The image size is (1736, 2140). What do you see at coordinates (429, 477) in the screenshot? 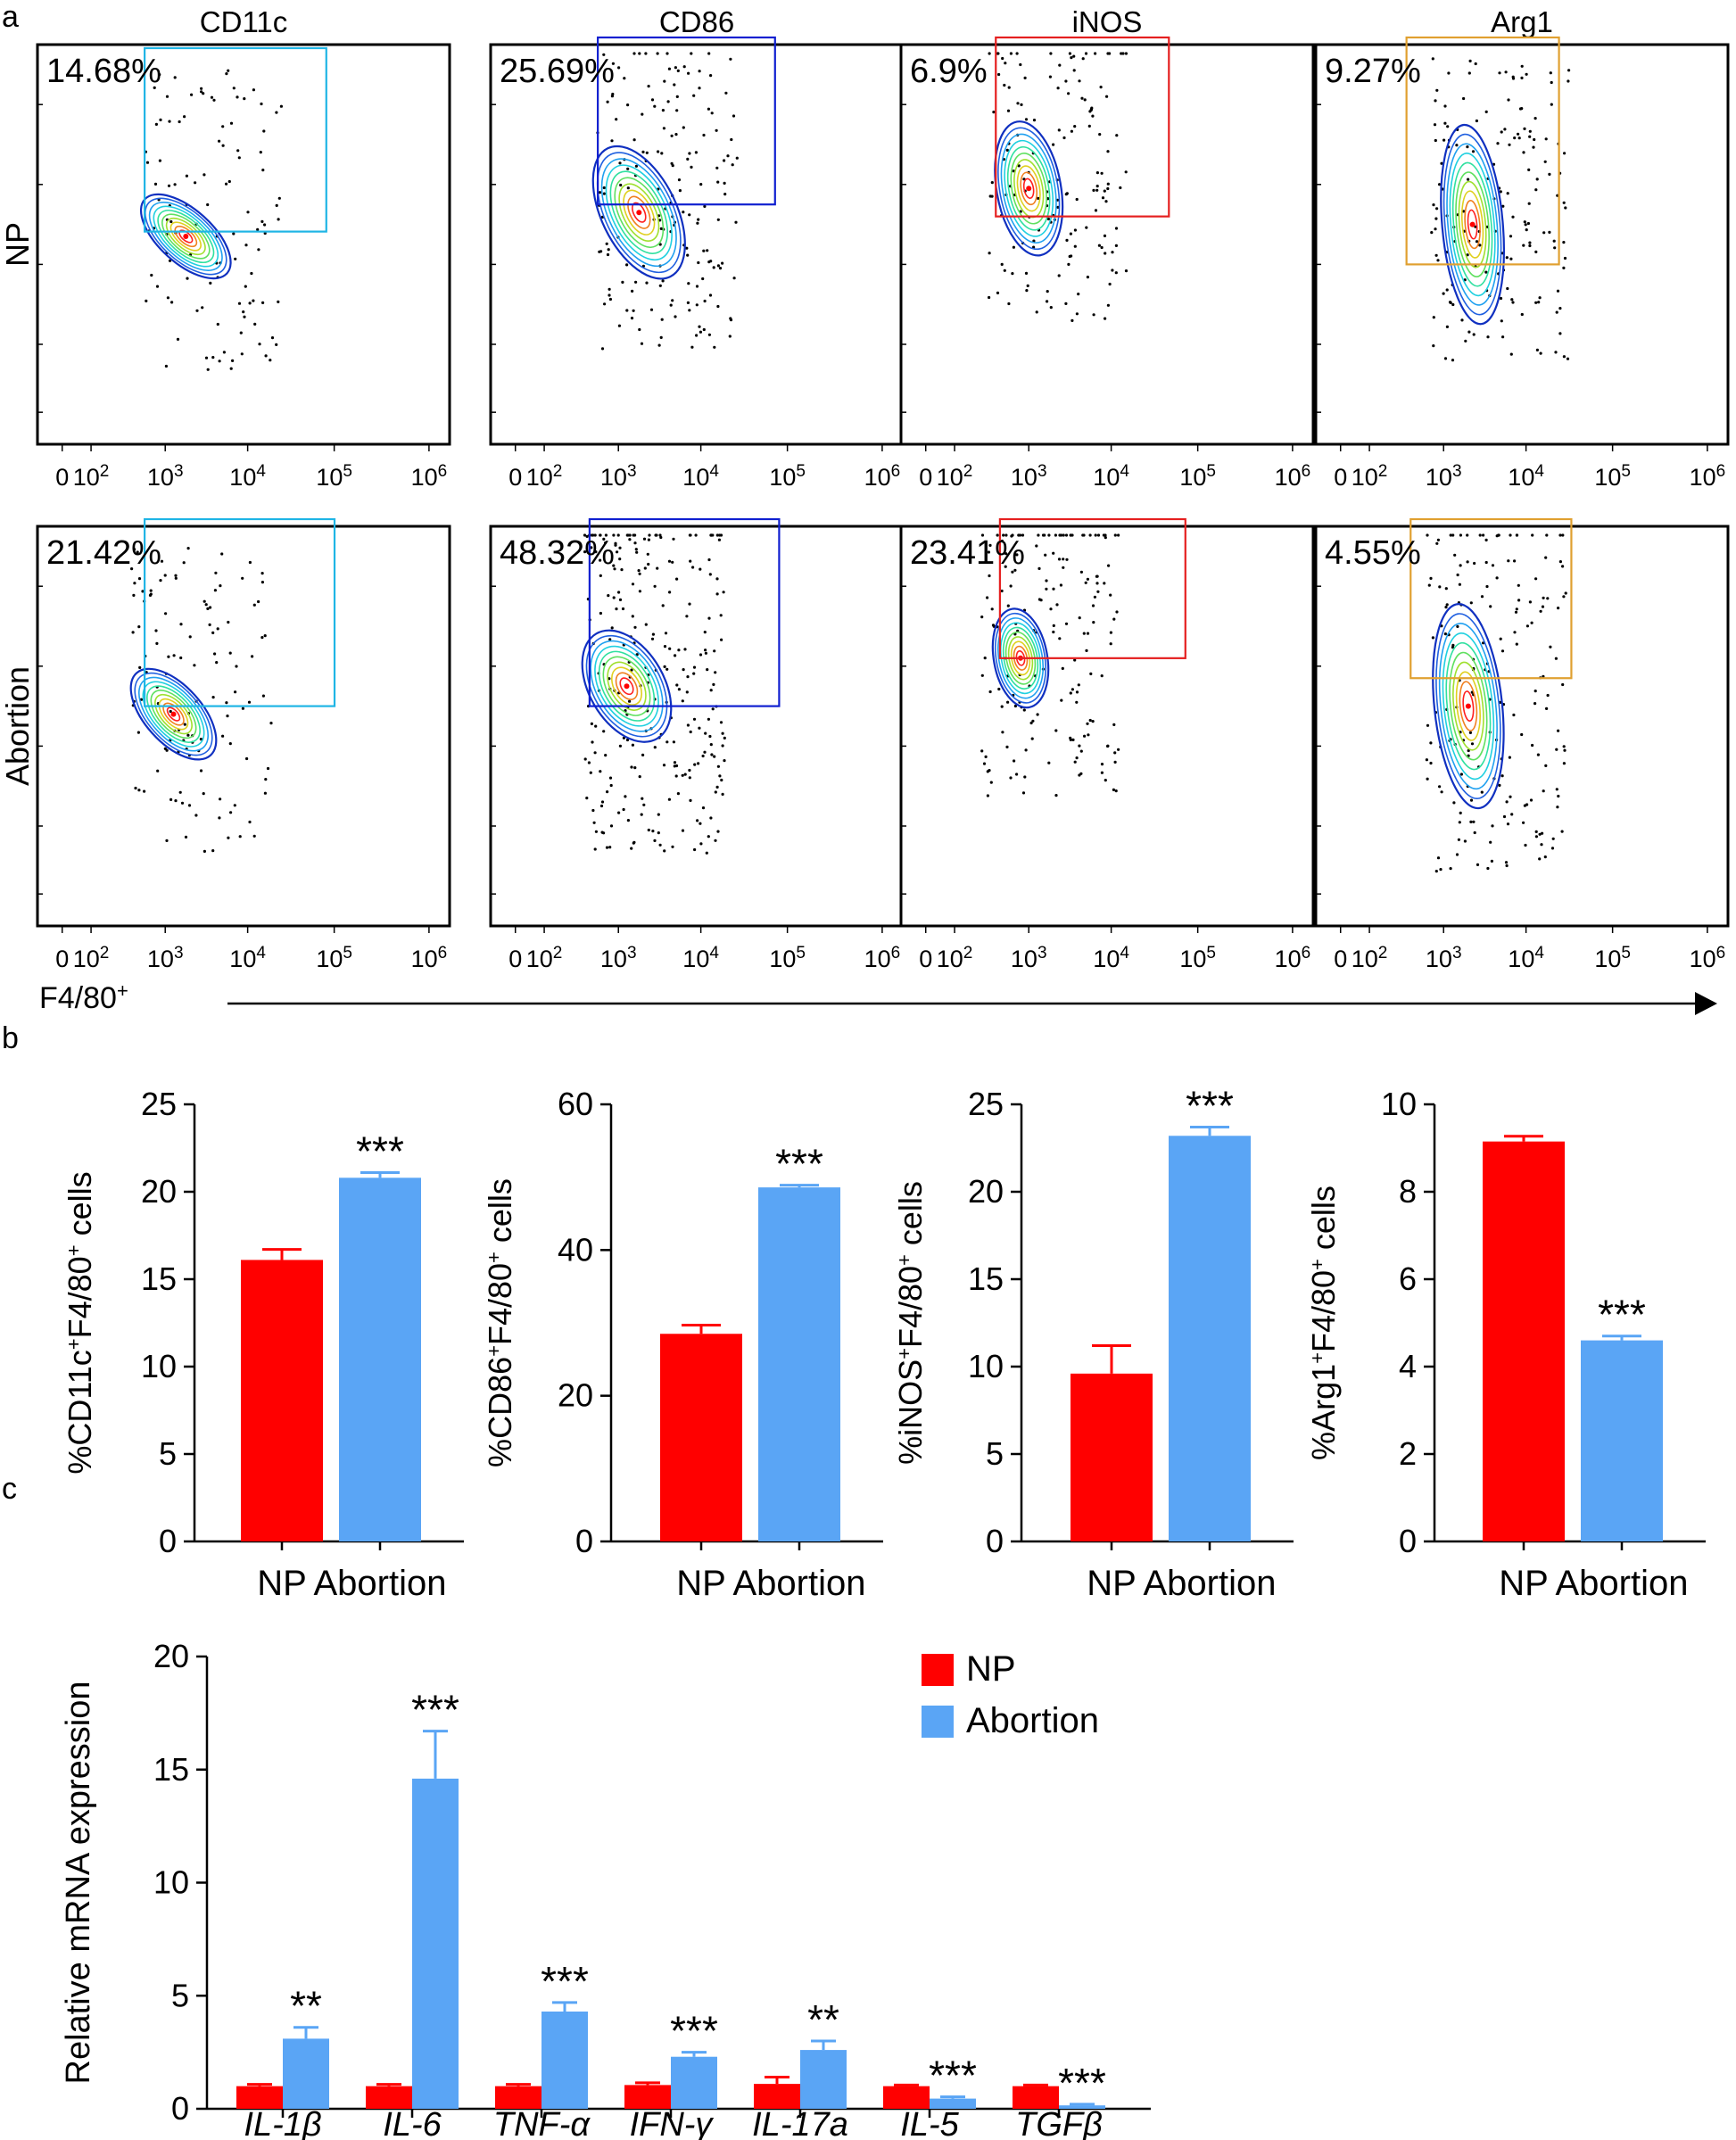
I see `flow-x-tick-label: 10⁶` at bounding box center [429, 477].